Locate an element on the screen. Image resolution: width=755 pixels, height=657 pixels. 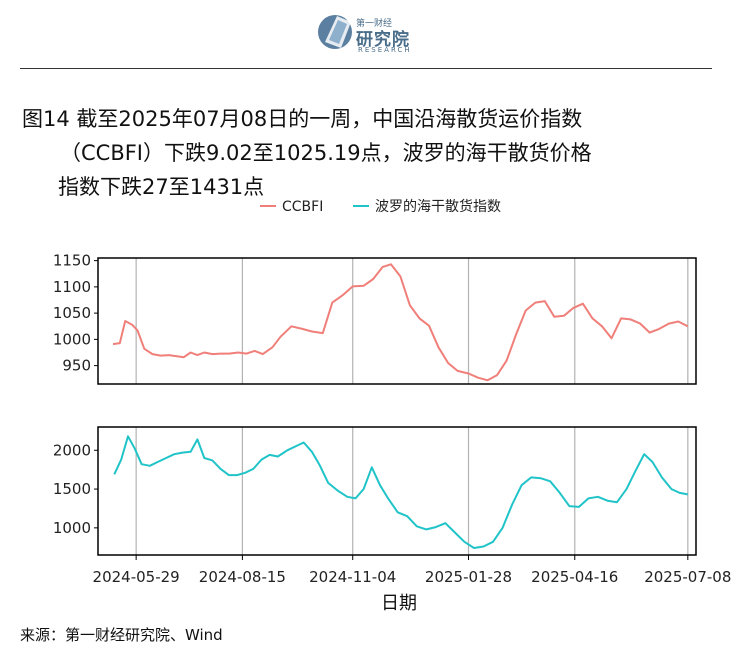
x-tick-label: 2024-08-15 is located at coordinates (242, 577).